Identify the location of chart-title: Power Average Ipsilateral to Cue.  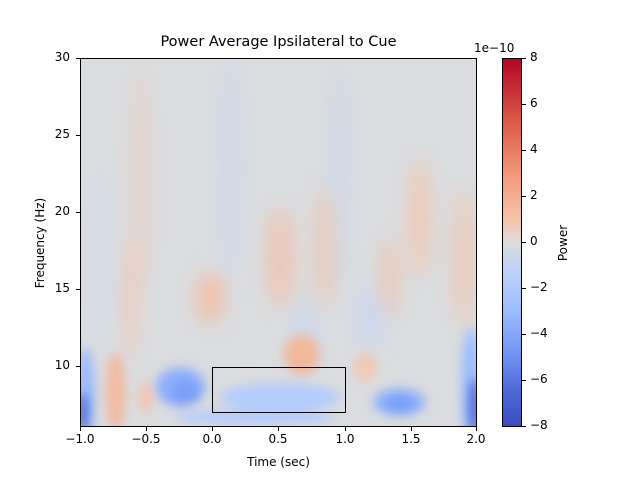
(278, 42).